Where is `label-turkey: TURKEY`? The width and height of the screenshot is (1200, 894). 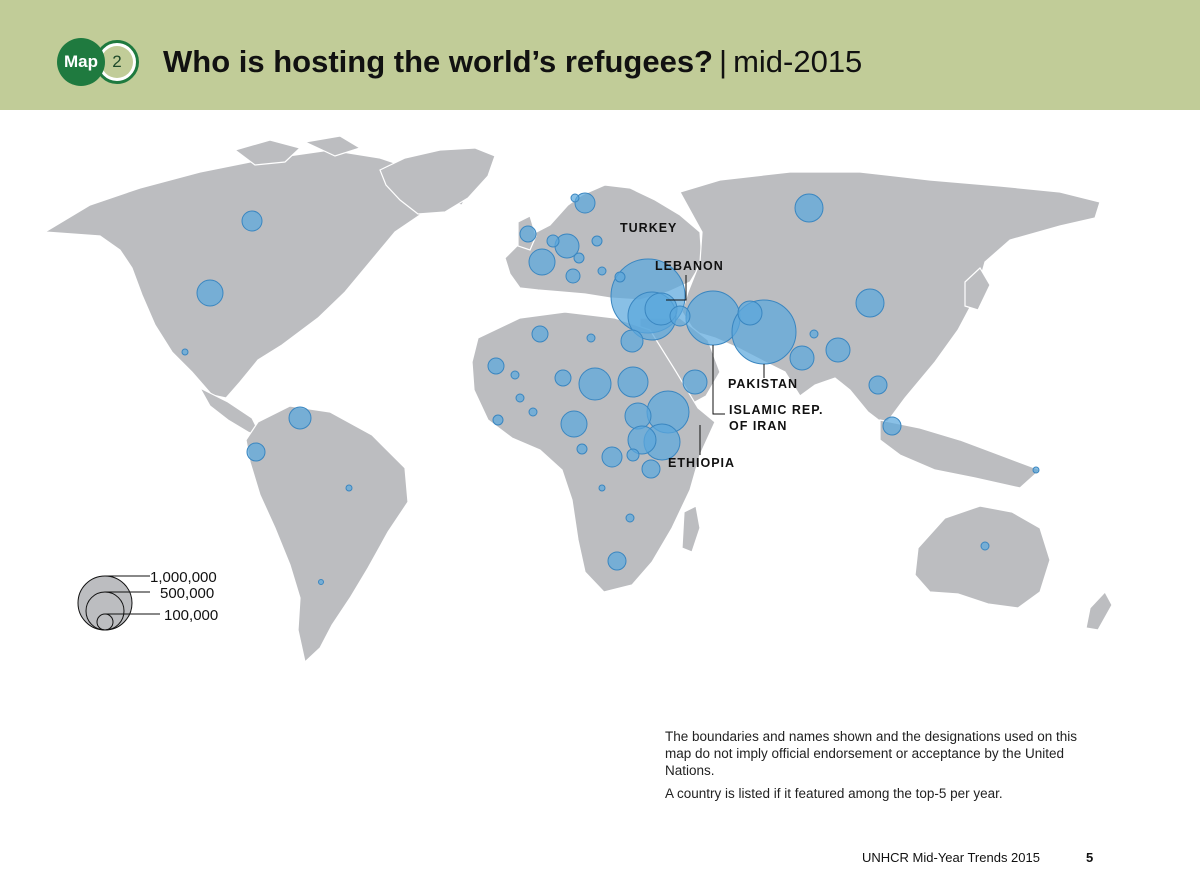
label-turkey: TURKEY is located at coordinates (648, 228).